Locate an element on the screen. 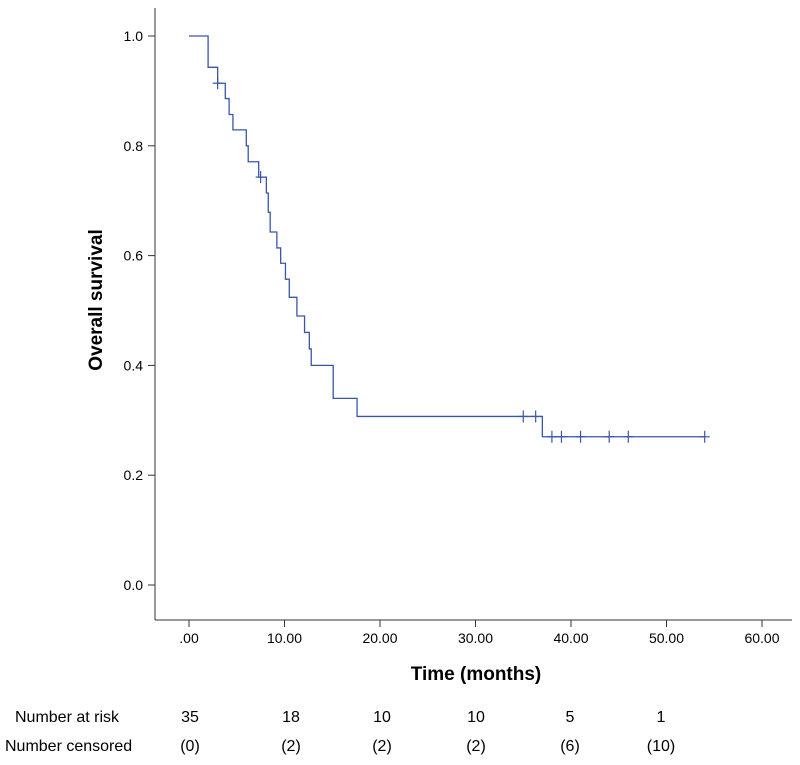 The height and width of the screenshot is (765, 800). x-tick-label: 50.00 is located at coordinates (666, 638).